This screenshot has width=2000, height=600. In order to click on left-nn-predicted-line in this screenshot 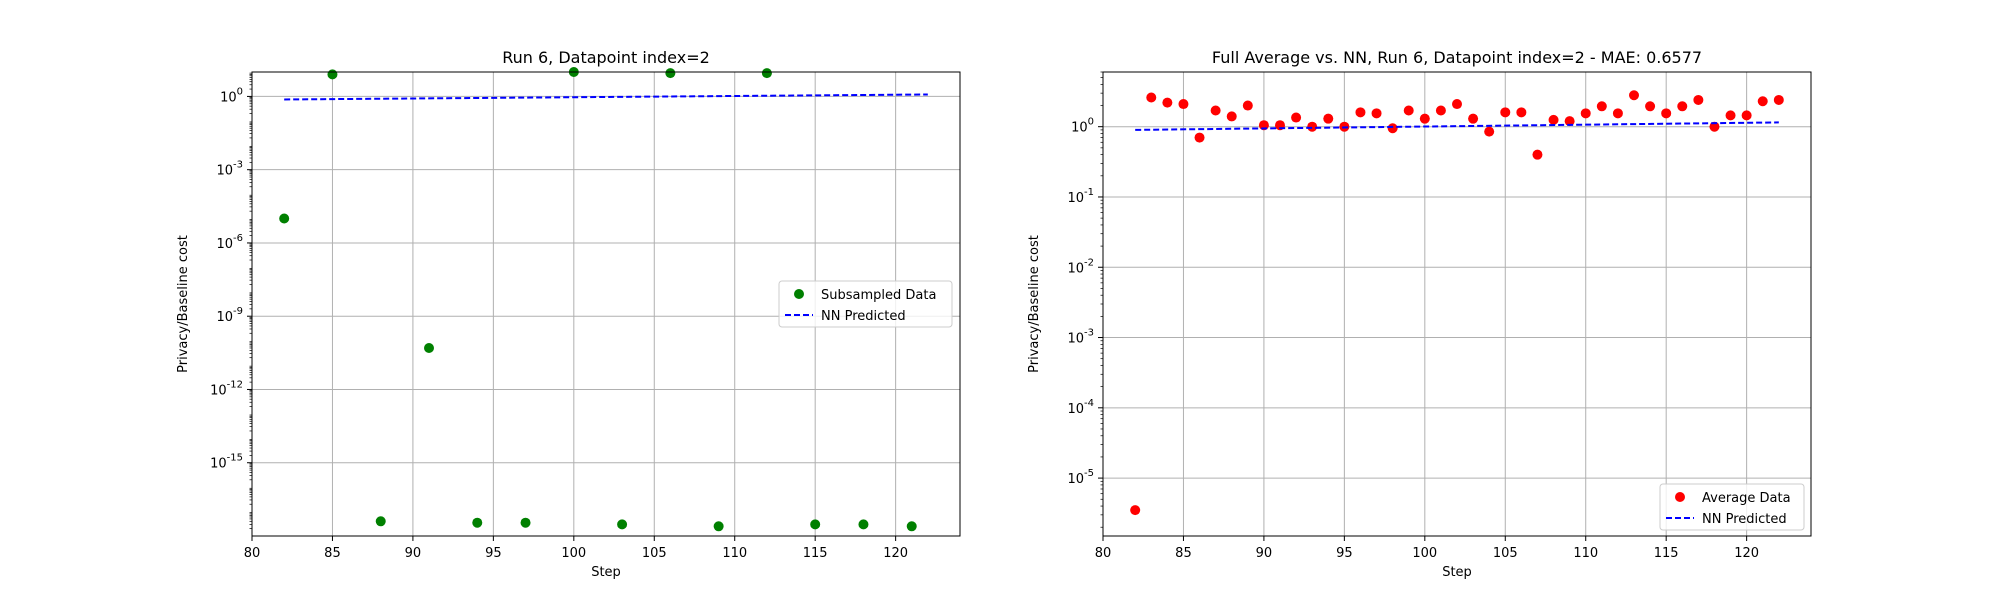, I will do `click(606, 97)`.